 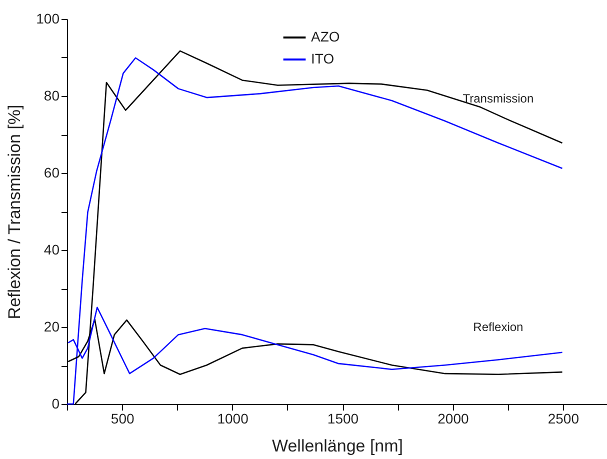 What do you see at coordinates (14, 212) in the screenshot?
I see `y-axis-title: Reflexion / Transmission [%]` at bounding box center [14, 212].